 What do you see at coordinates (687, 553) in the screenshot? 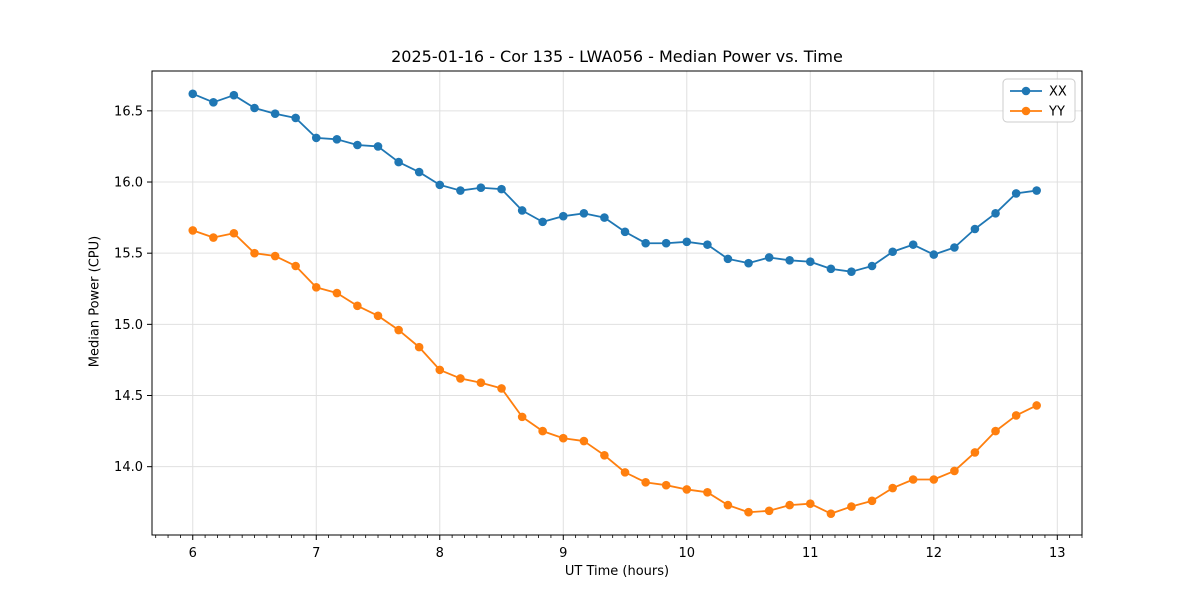
I see `x-tick-label: 10` at bounding box center [687, 553].